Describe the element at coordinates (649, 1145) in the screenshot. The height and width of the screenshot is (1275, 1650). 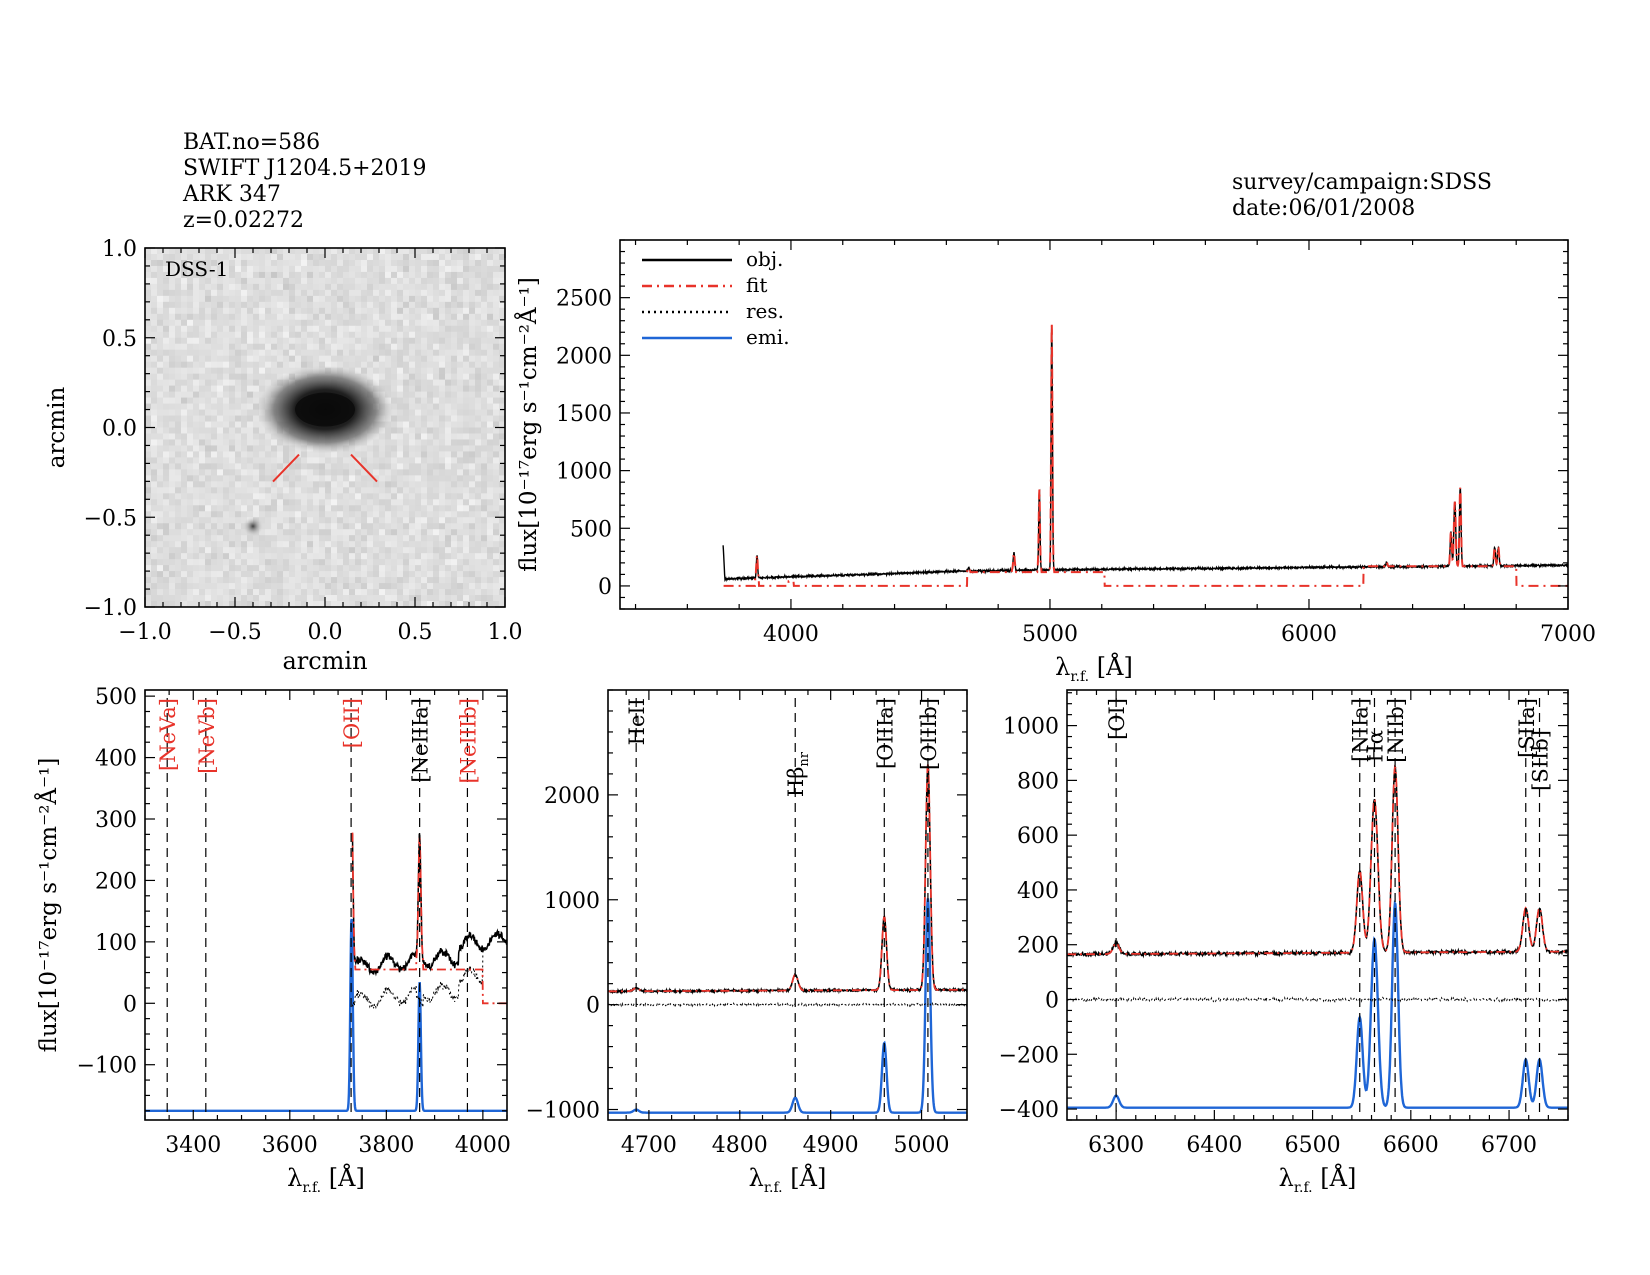
I see `x-tick-label: 4700` at that location.